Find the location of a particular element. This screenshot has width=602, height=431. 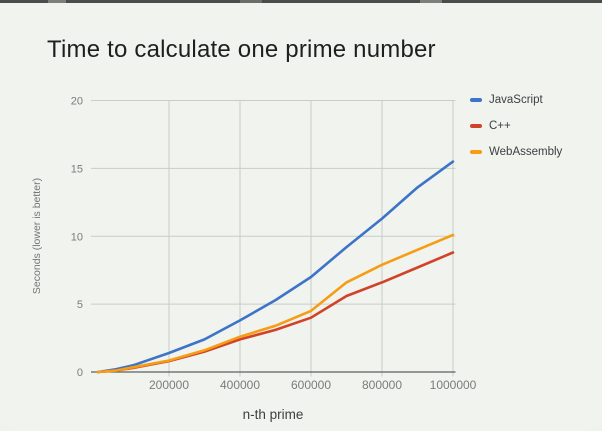

legend-item-webassembly: WebAssembly is located at coordinates (516, 152).